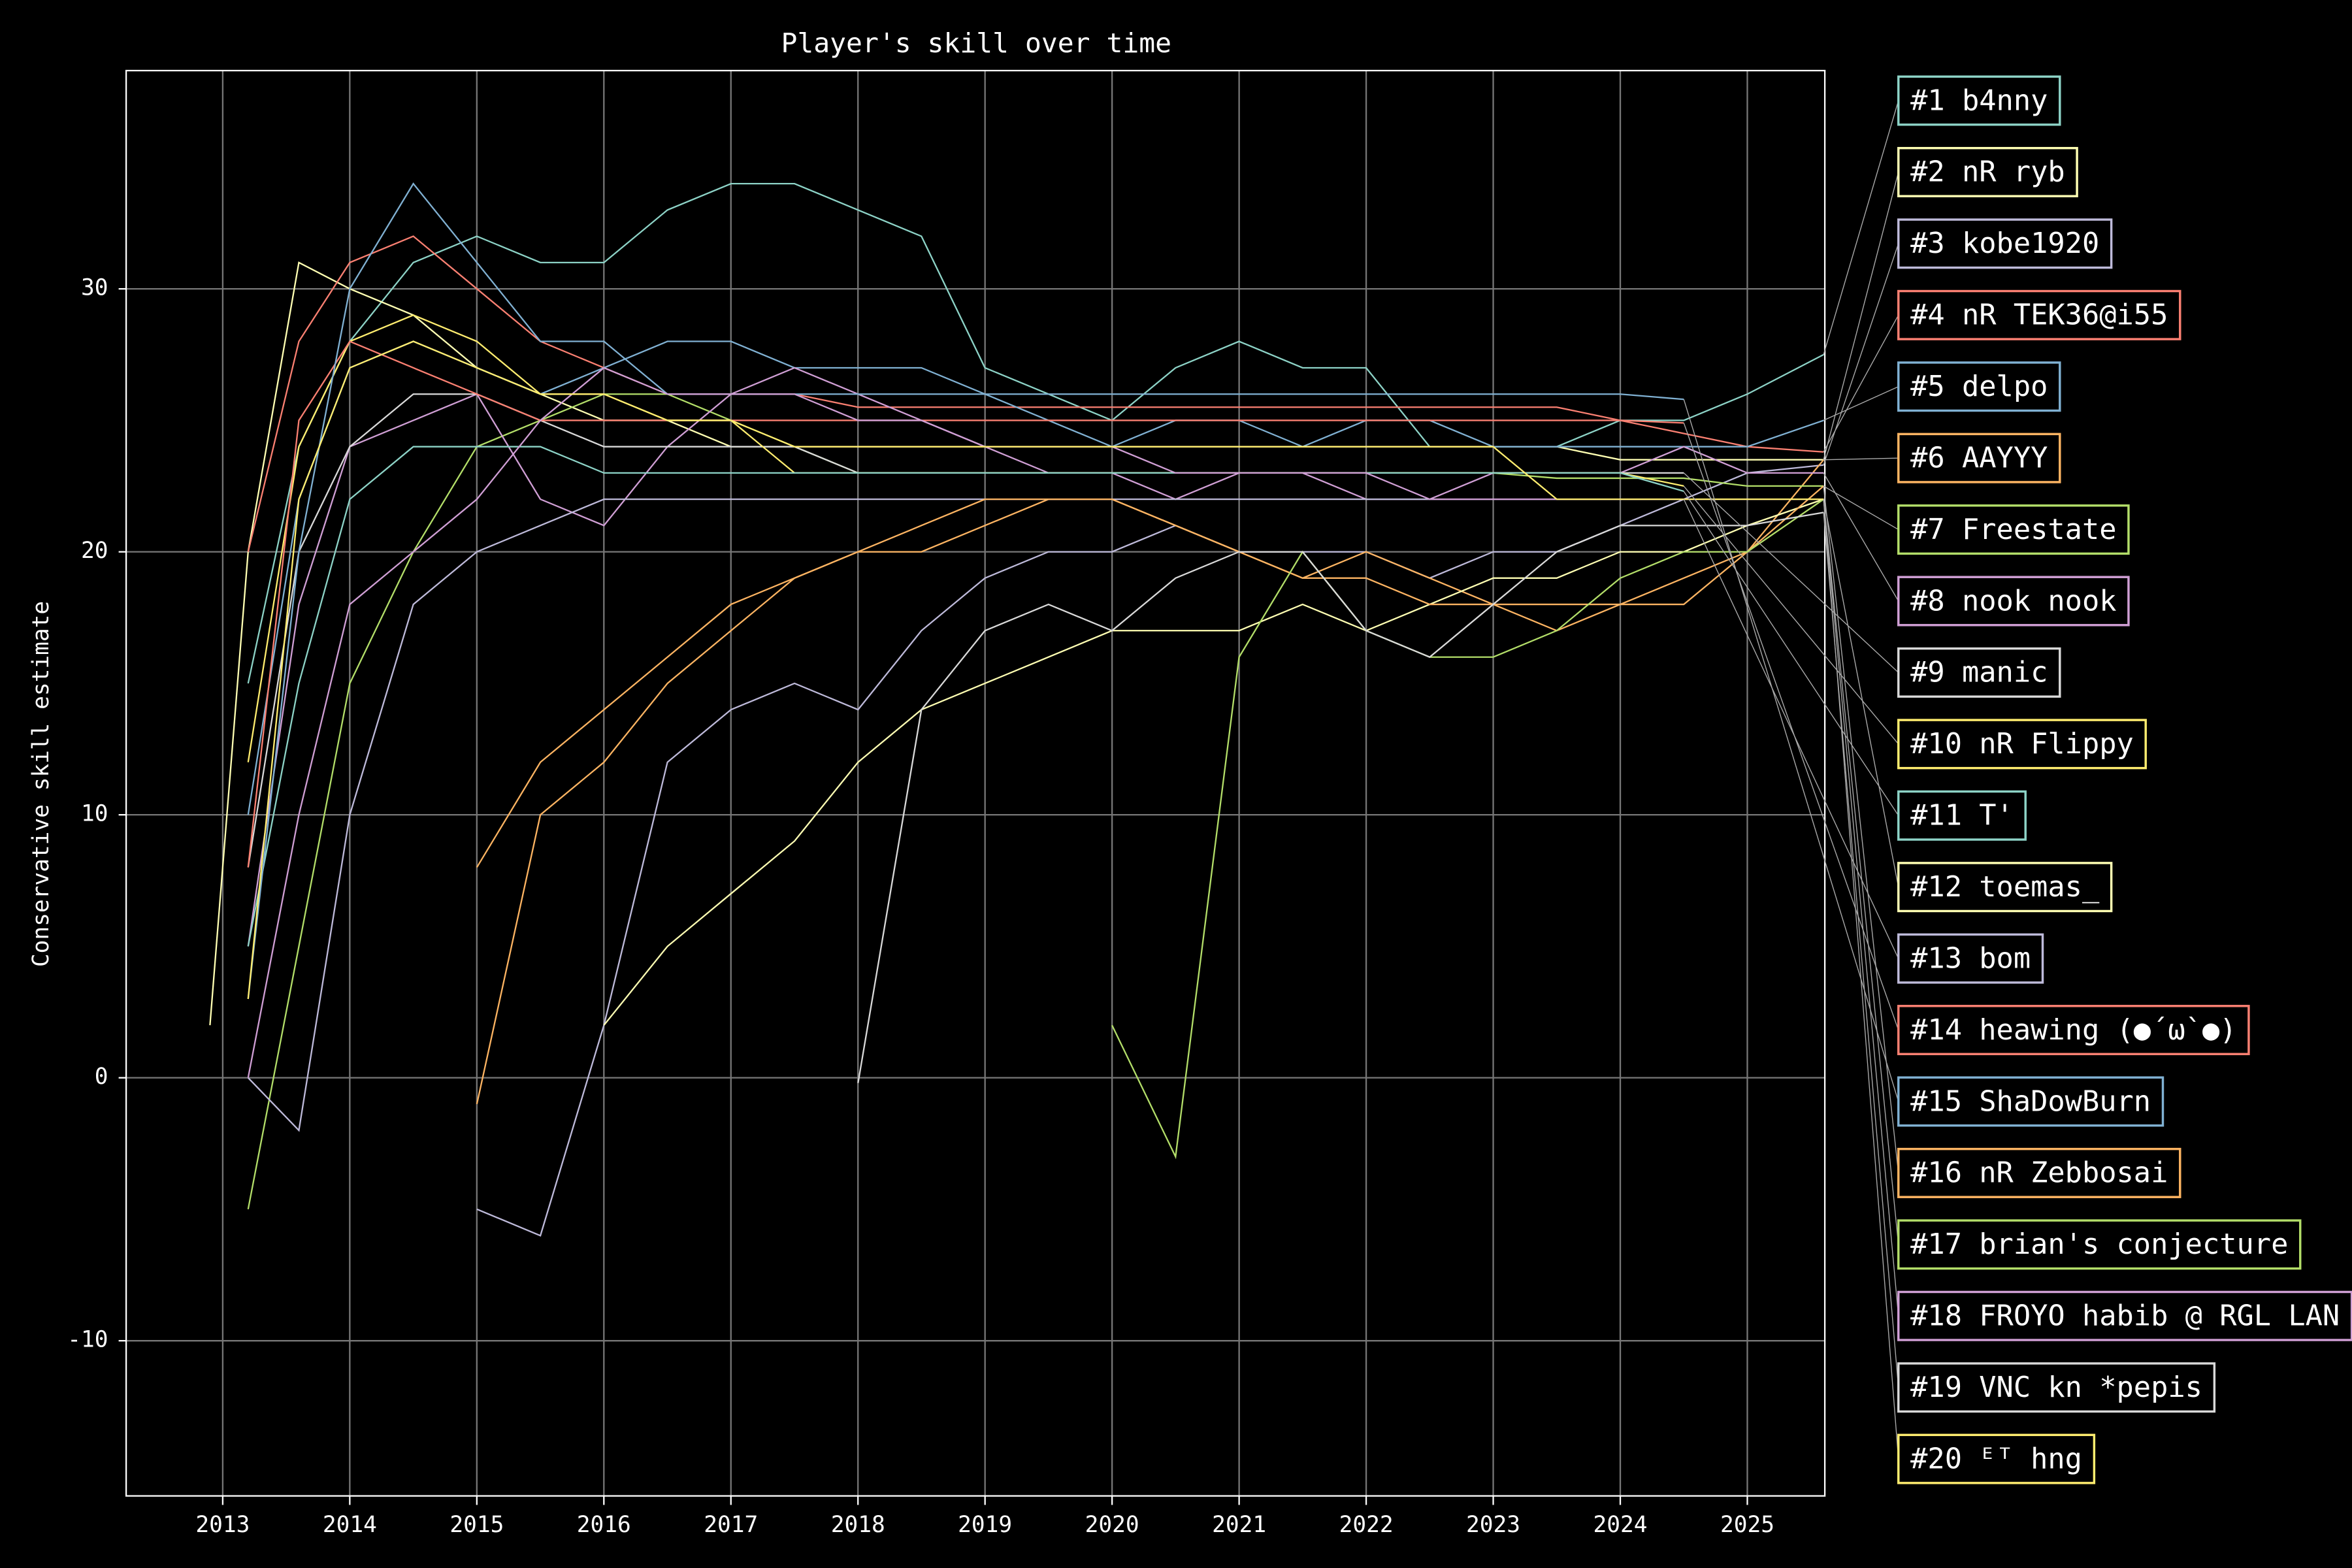 This screenshot has width=2352, height=1568. I want to click on x-tick-label: 2017, so click(731, 1525).